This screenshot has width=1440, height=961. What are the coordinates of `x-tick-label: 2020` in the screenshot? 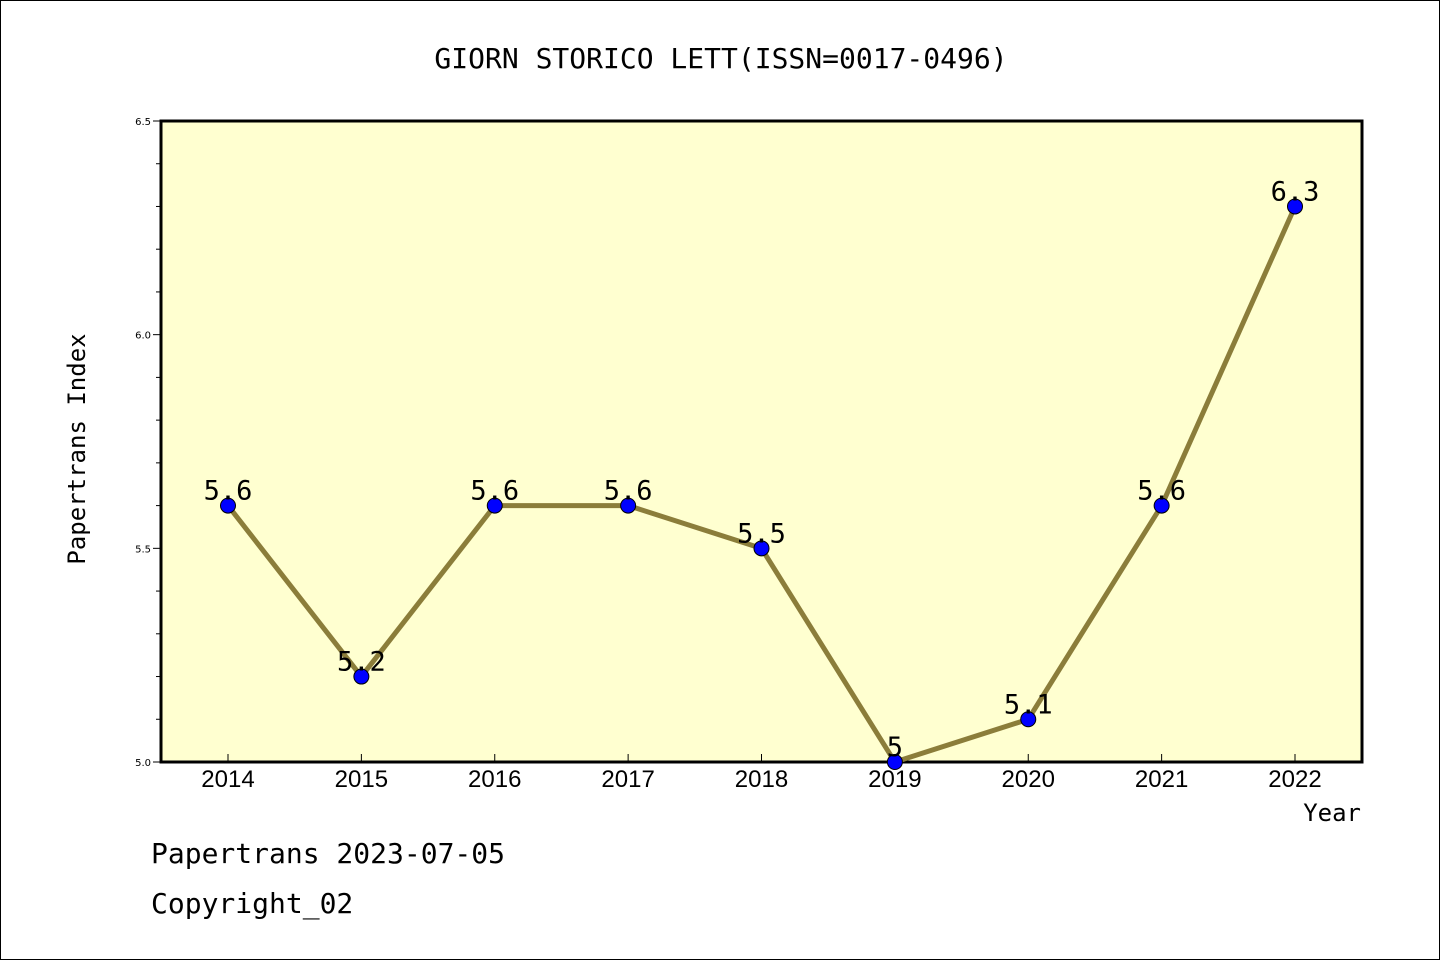 It's located at (1028, 779).